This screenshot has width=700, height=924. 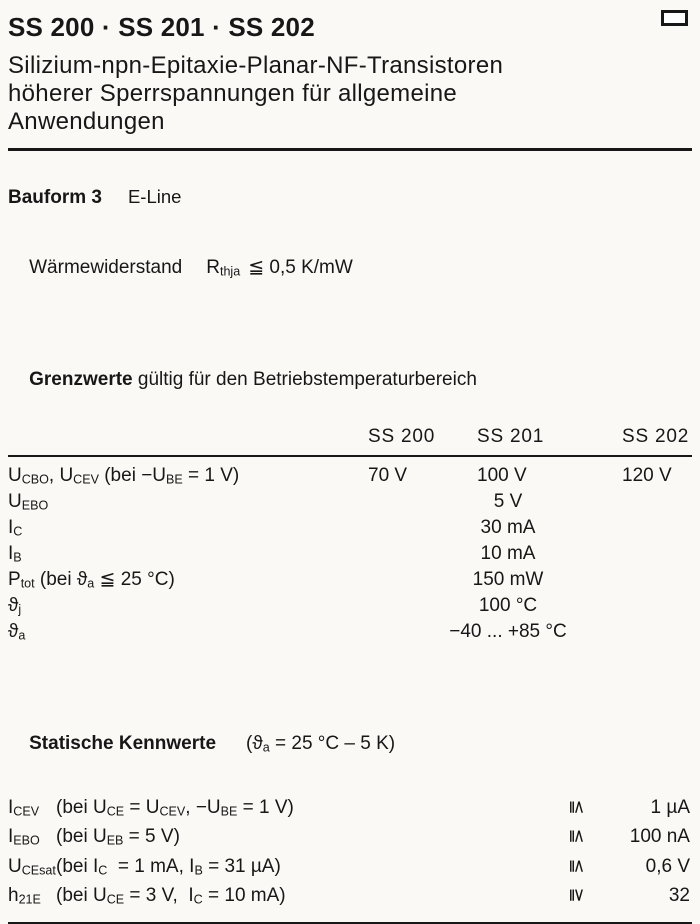 What do you see at coordinates (134, 579) in the screenshot?
I see `label-segment: ≦ 25 °C)` at bounding box center [134, 579].